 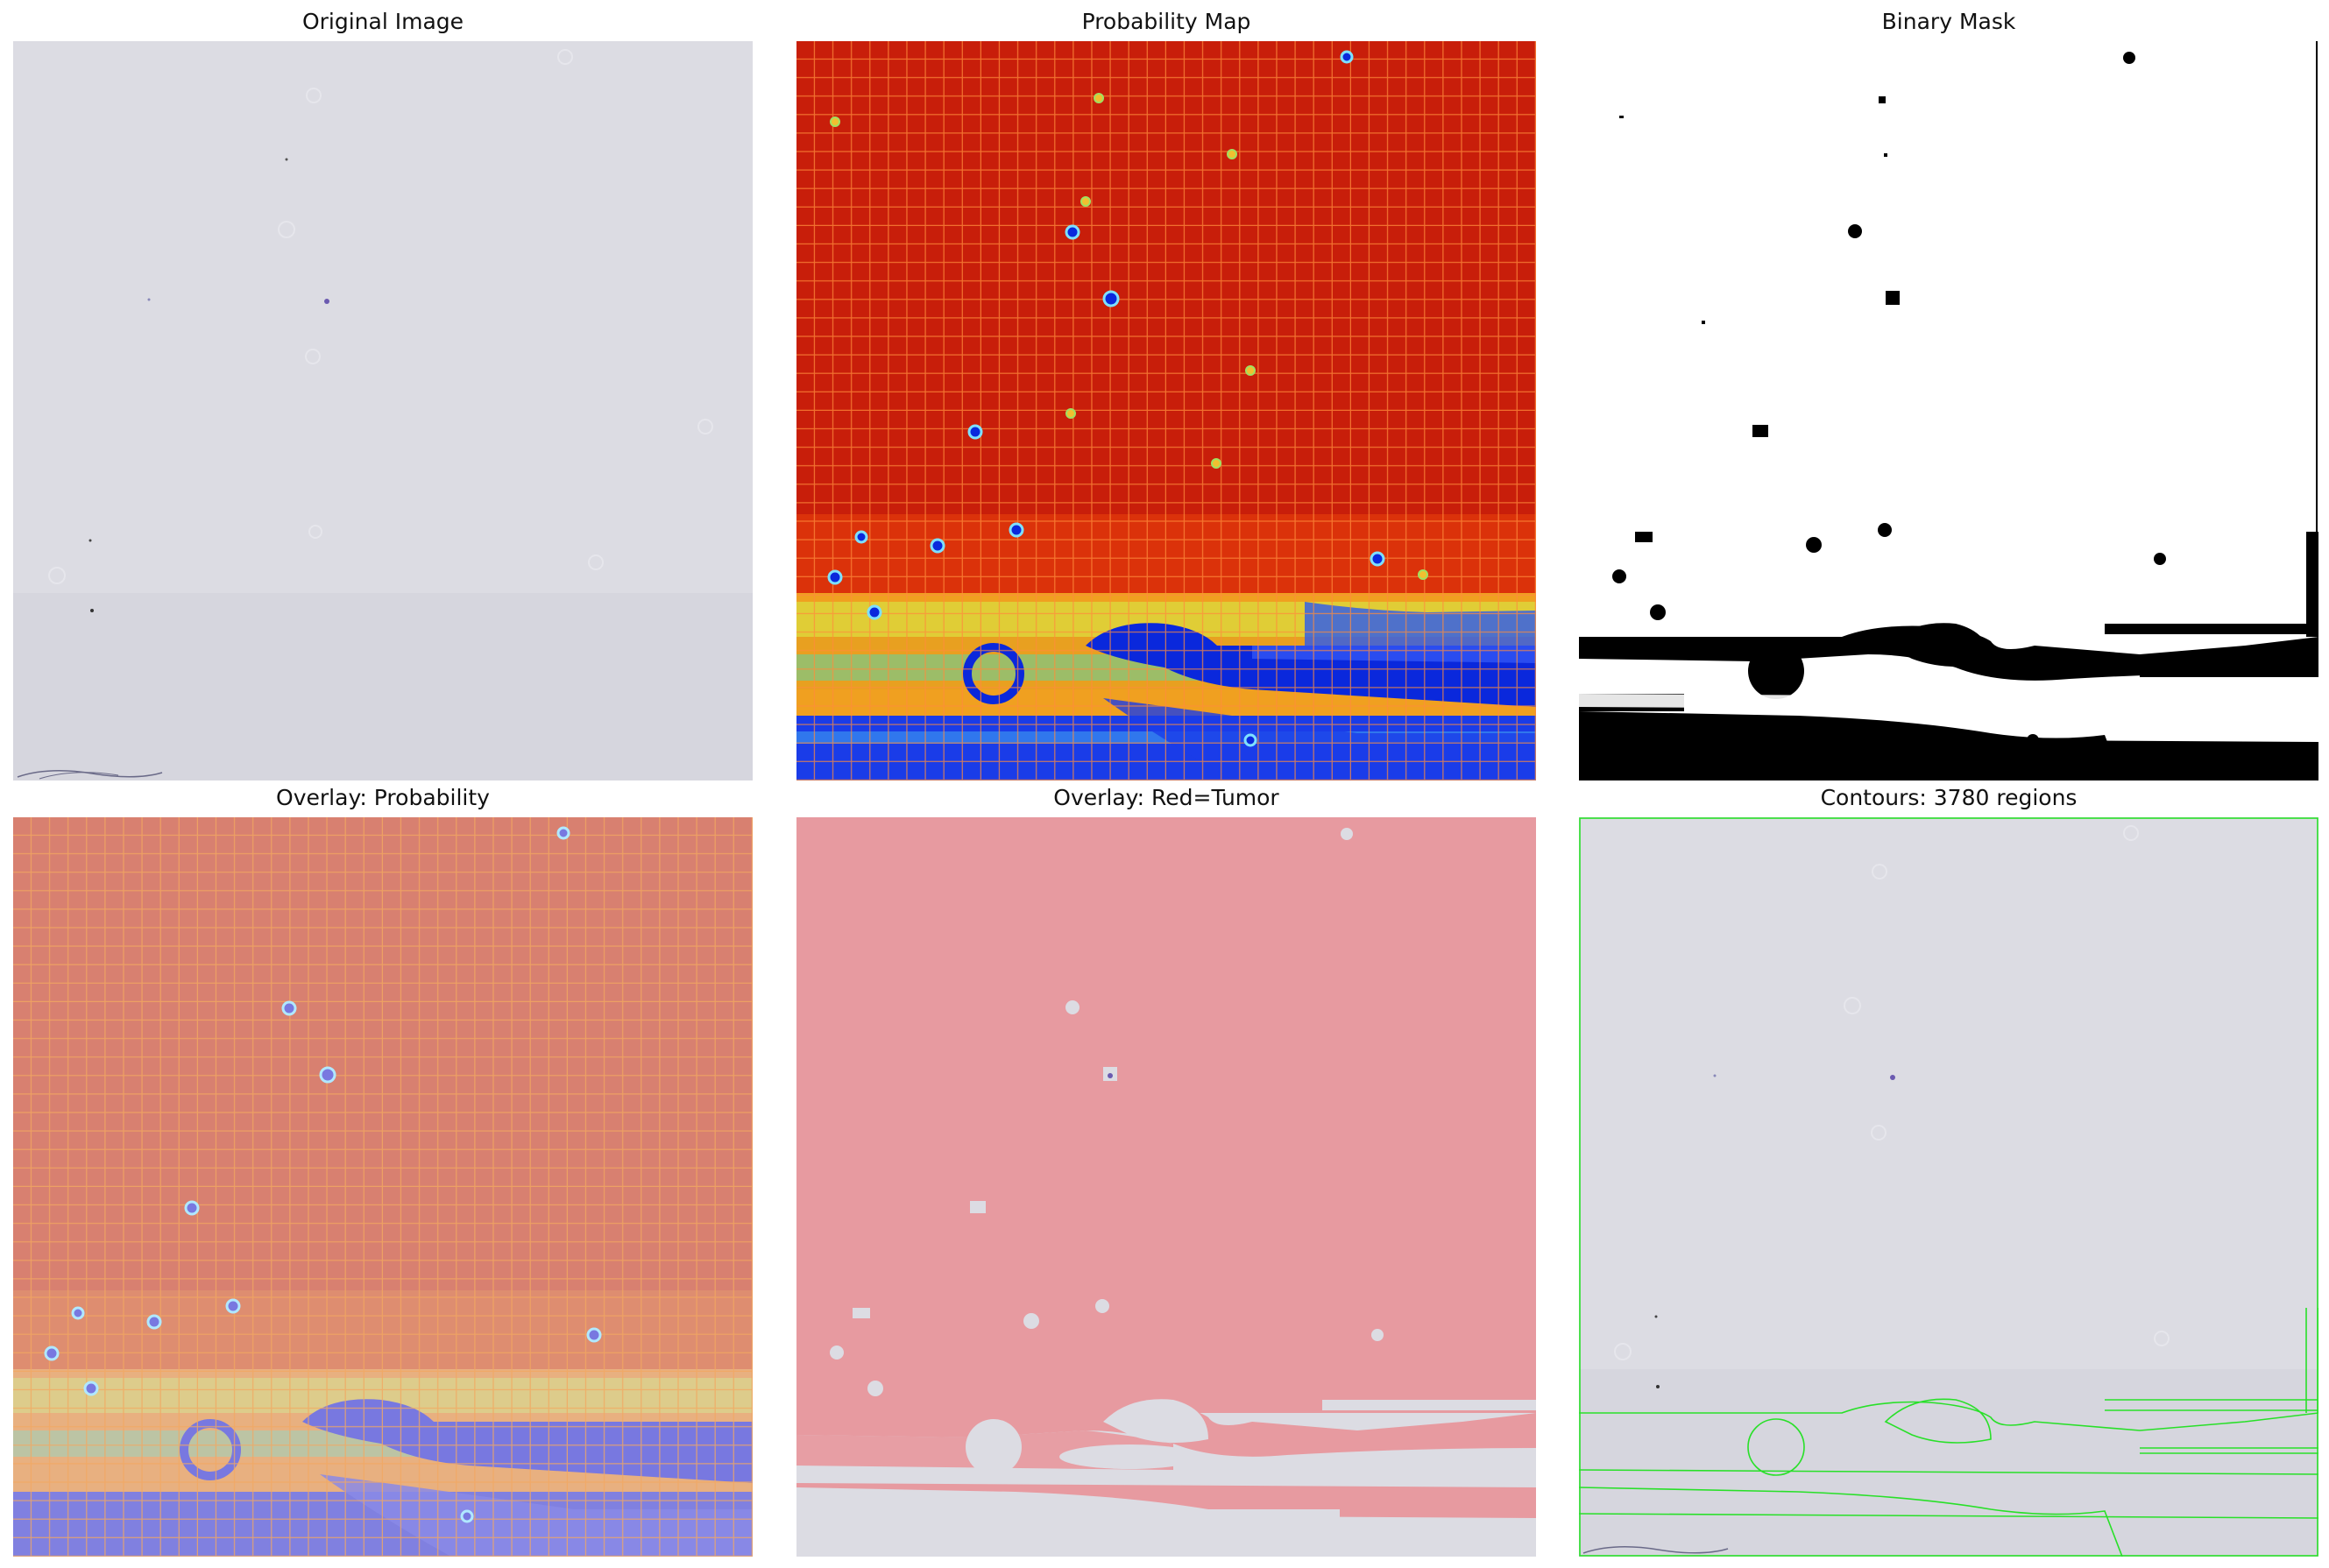 I want to click on overlay-red-tumor-canvas, so click(x=1166, y=1187).